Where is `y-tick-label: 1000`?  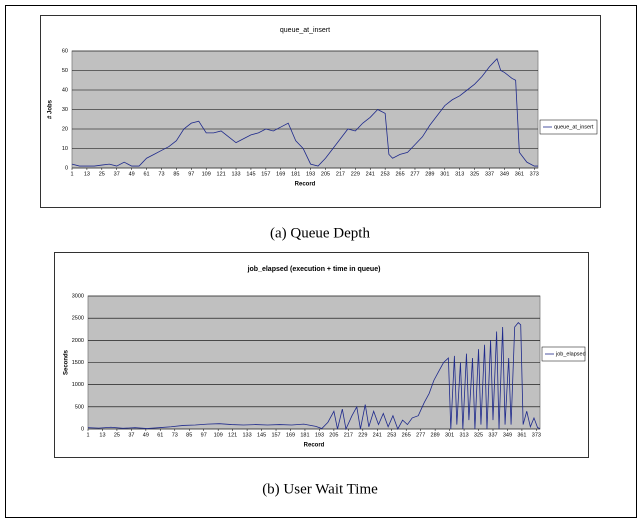 y-tick-label: 1000 is located at coordinates (78, 385).